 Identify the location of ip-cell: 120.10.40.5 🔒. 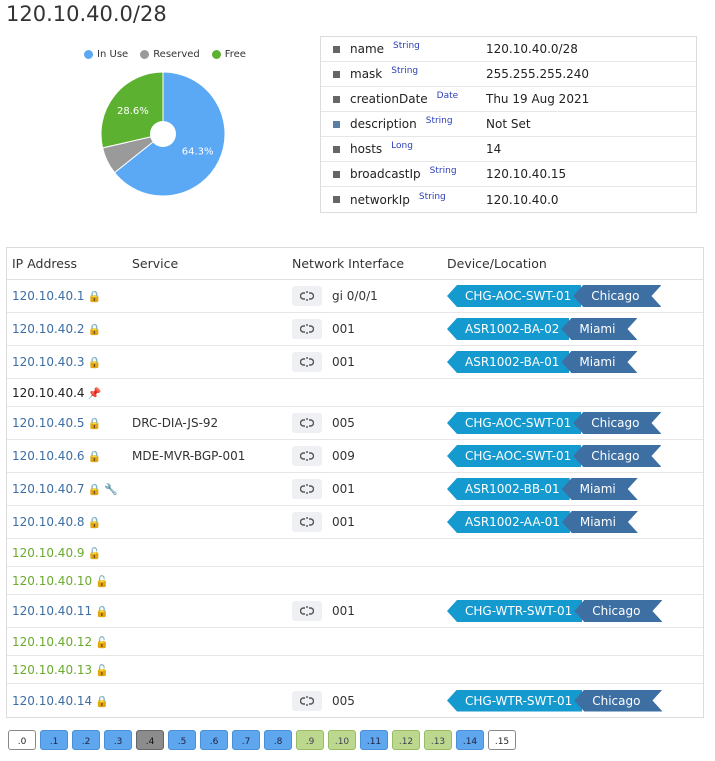
(56, 423).